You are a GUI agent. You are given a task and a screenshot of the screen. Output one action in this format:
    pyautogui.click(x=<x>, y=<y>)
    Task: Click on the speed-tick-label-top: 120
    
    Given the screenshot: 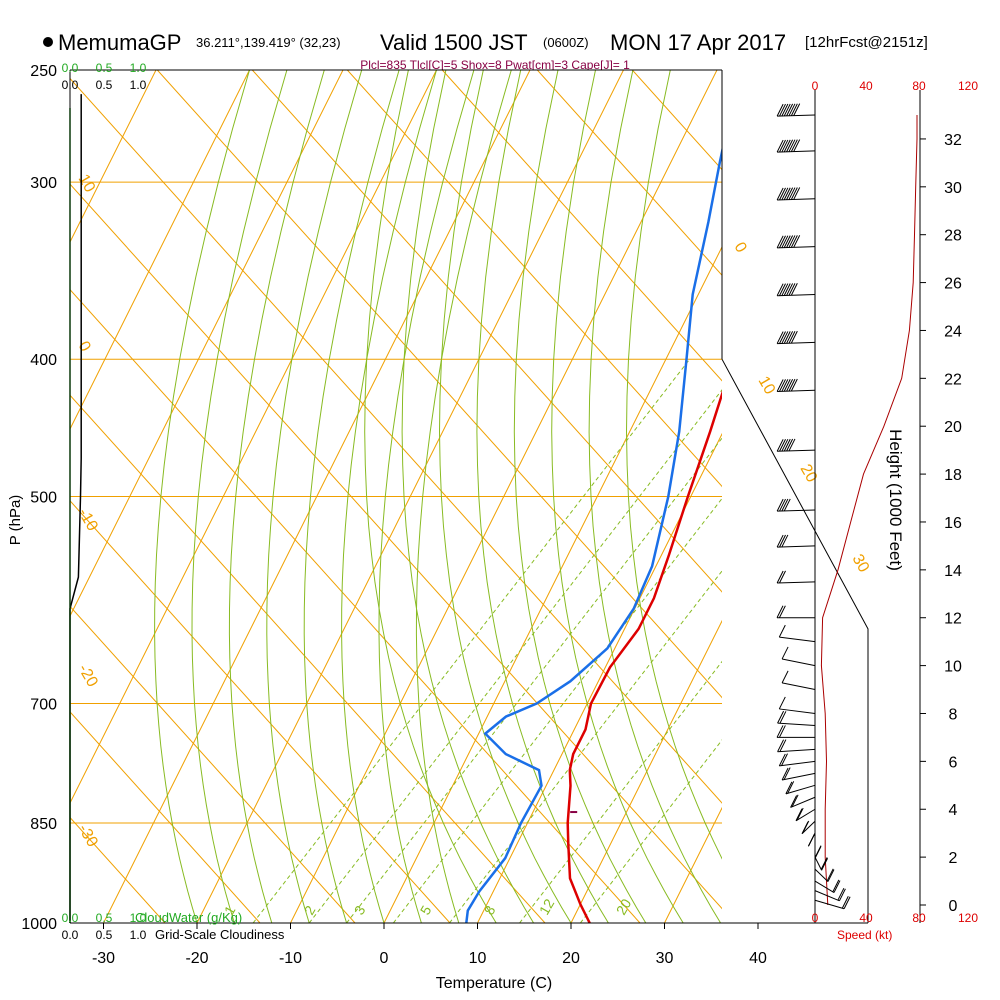 What is the action you would take?
    pyautogui.click(x=968, y=86)
    